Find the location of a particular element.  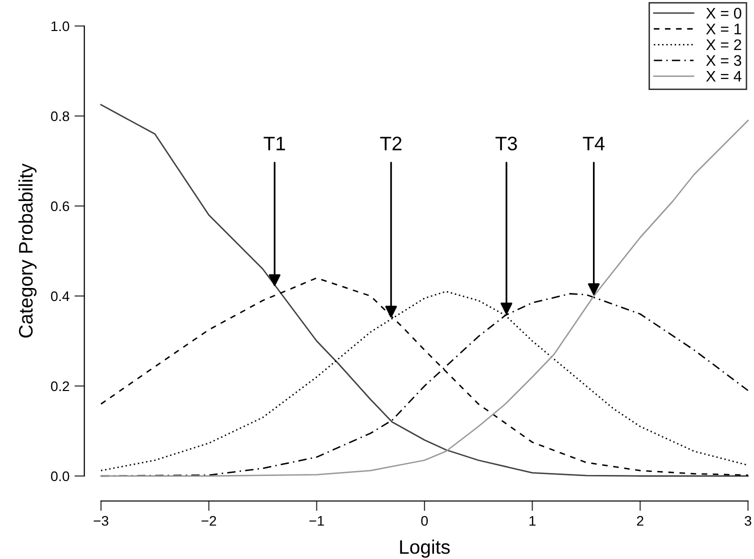

legend-label: X = 0 is located at coordinates (724, 13).